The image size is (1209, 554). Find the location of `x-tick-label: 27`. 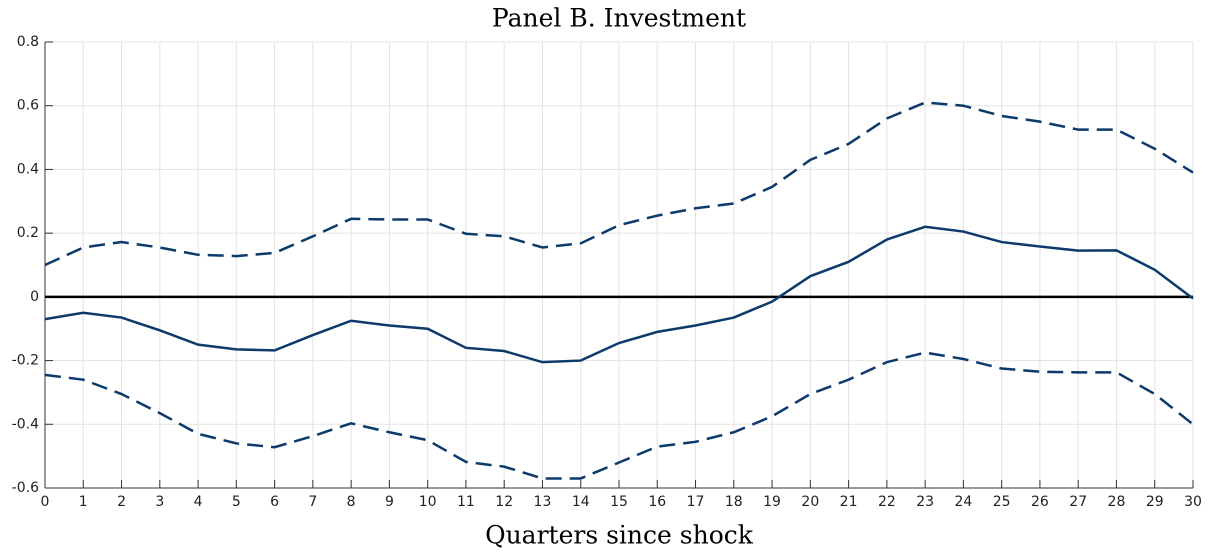

x-tick-label: 27 is located at coordinates (1078, 502).